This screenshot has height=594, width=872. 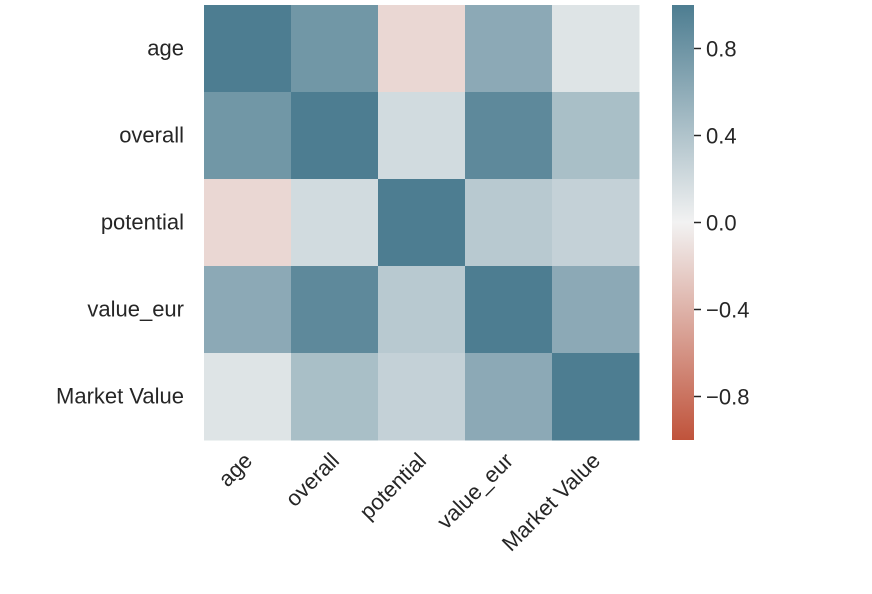 What do you see at coordinates (721, 49) in the screenshot?
I see `colorbar-tick-label: 0.8` at bounding box center [721, 49].